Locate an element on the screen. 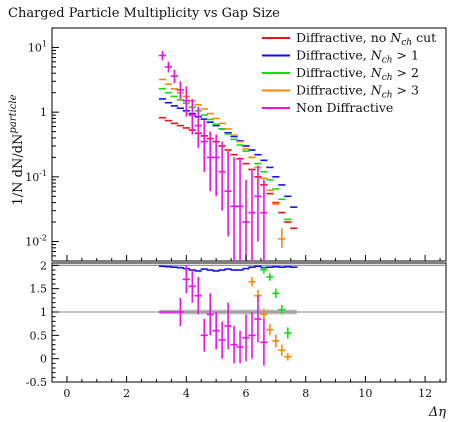 The height and width of the screenshot is (422, 461). y-axis-label: 1/N dN/dNparticle is located at coordinates (17, 149).